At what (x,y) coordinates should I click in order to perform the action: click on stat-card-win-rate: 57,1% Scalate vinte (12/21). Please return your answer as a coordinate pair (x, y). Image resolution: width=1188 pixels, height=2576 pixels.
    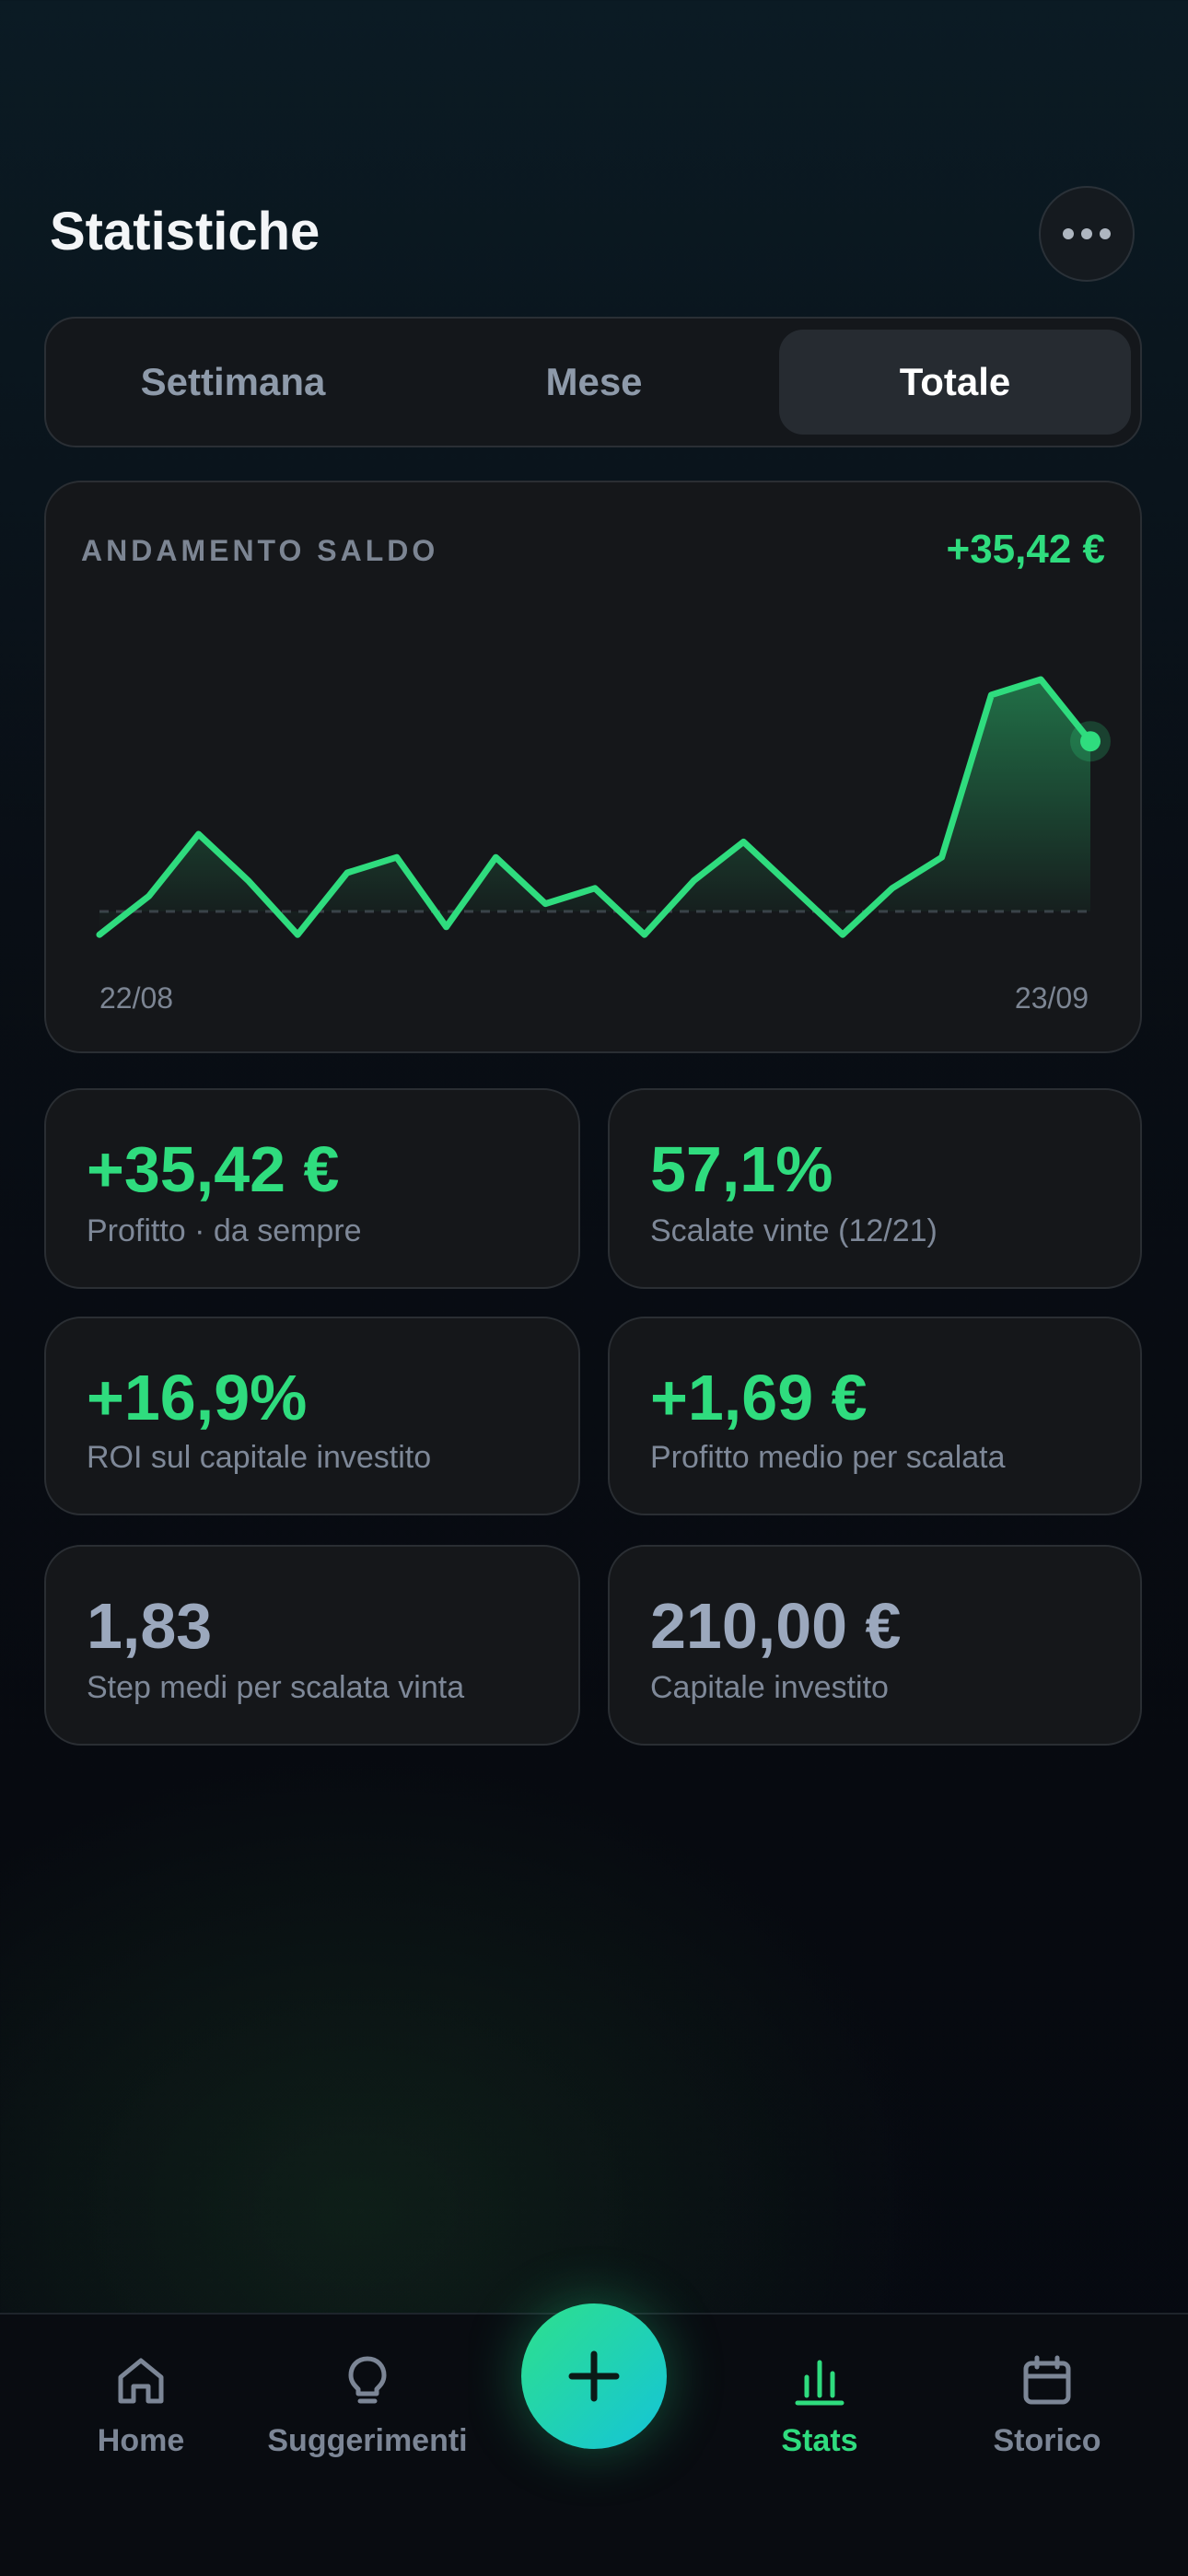
    Looking at the image, I should click on (875, 1188).